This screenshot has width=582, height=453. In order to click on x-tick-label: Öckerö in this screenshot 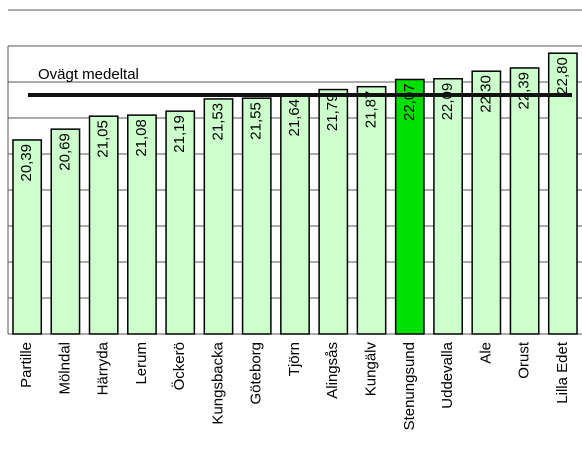, I will do `click(179, 366)`.